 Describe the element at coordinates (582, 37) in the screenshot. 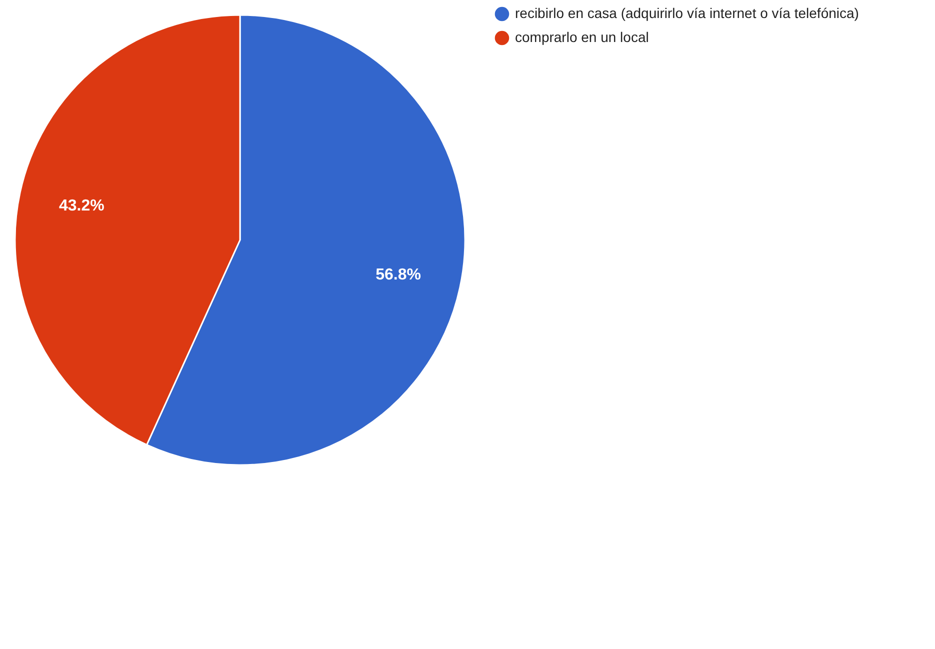

I see `legend-label: comprarlo en un local` at that location.